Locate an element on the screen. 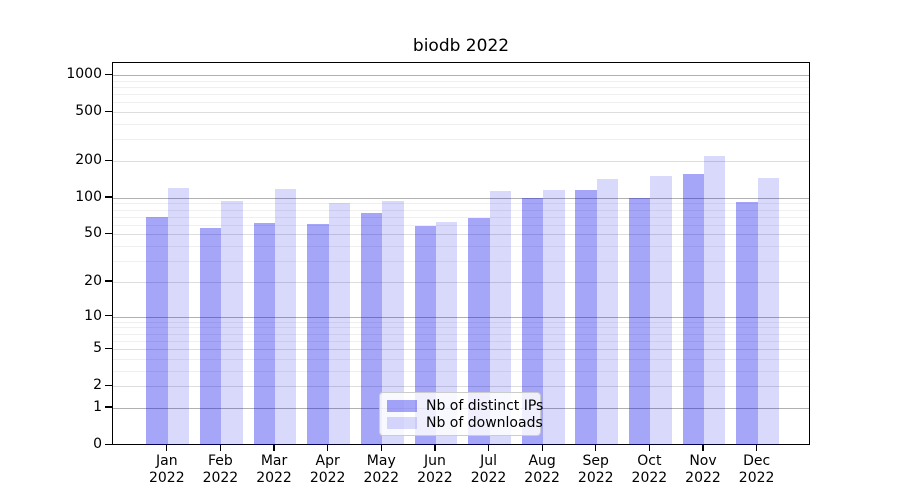 The height and width of the screenshot is (500, 900). bar-ips-feb is located at coordinates (211, 336).